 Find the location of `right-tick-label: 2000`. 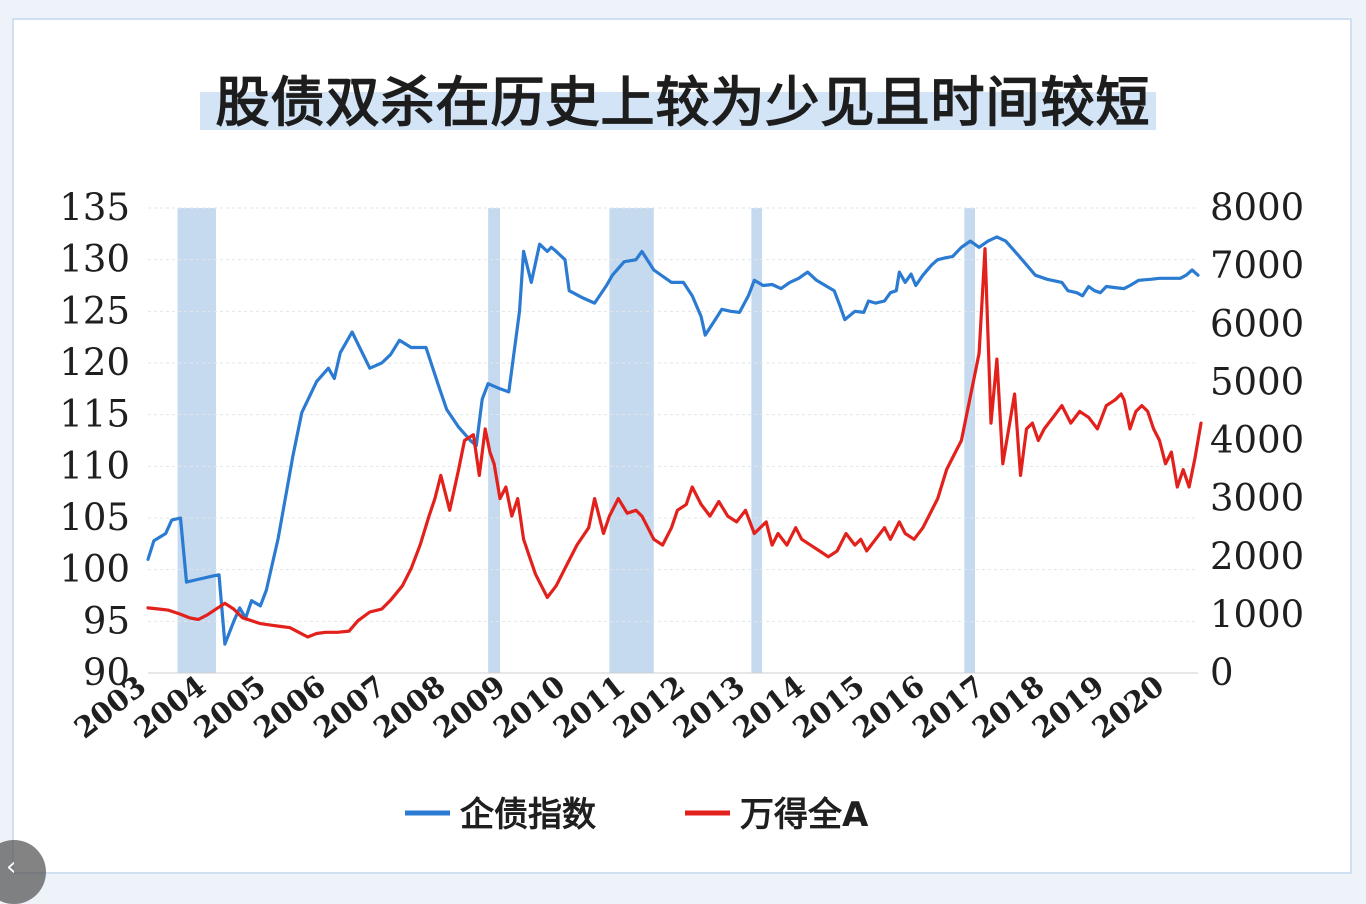

right-tick-label: 2000 is located at coordinates (1257, 556).